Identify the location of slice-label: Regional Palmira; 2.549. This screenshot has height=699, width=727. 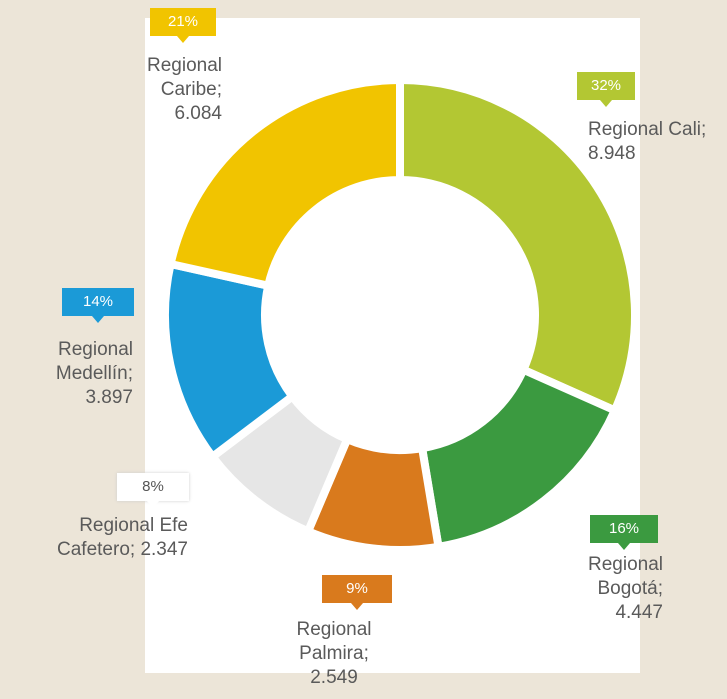
(334, 654).